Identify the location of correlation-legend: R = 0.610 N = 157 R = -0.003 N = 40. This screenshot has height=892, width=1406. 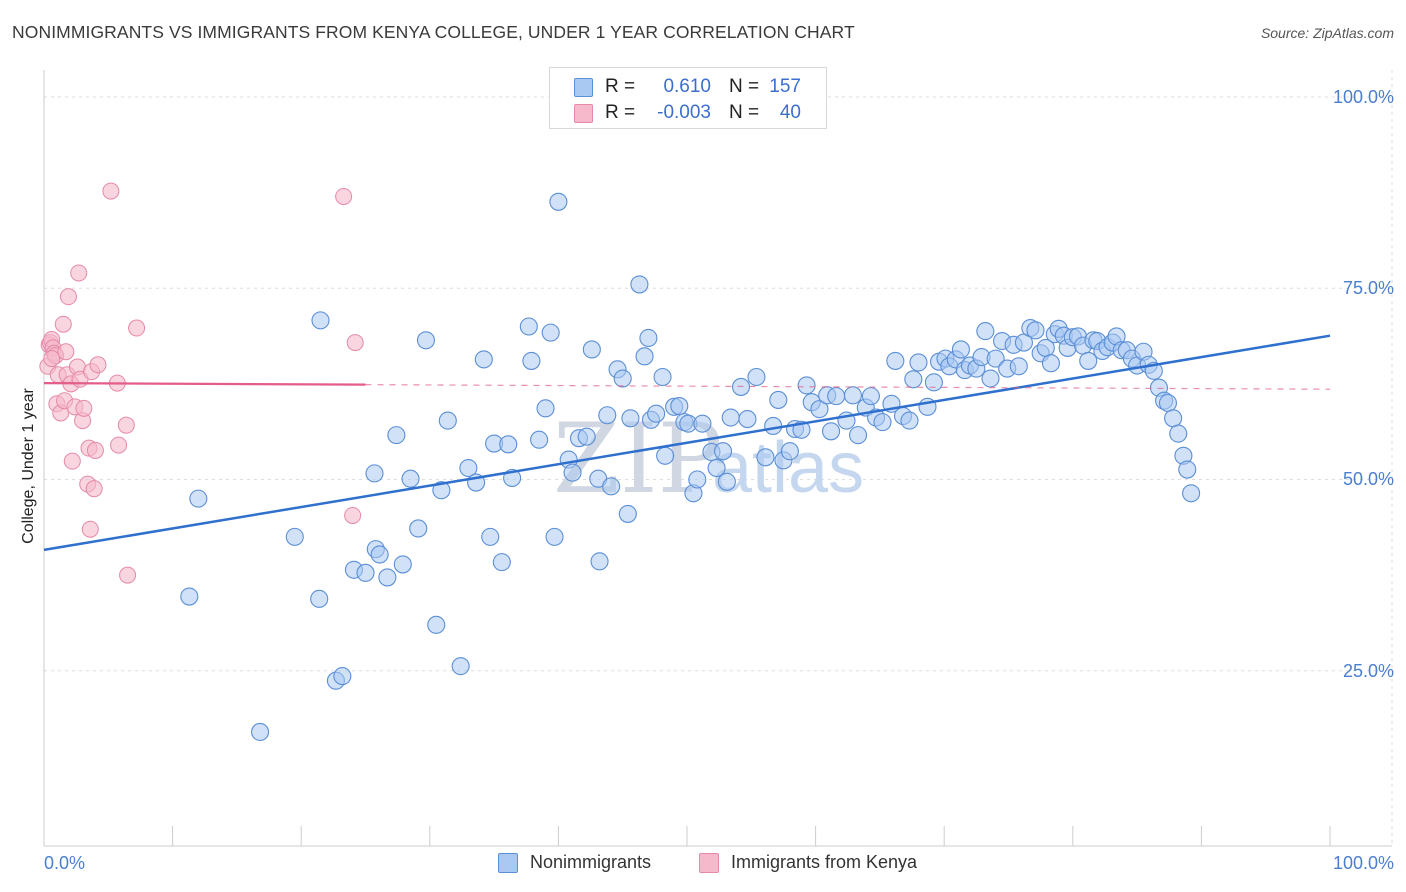
(688, 98).